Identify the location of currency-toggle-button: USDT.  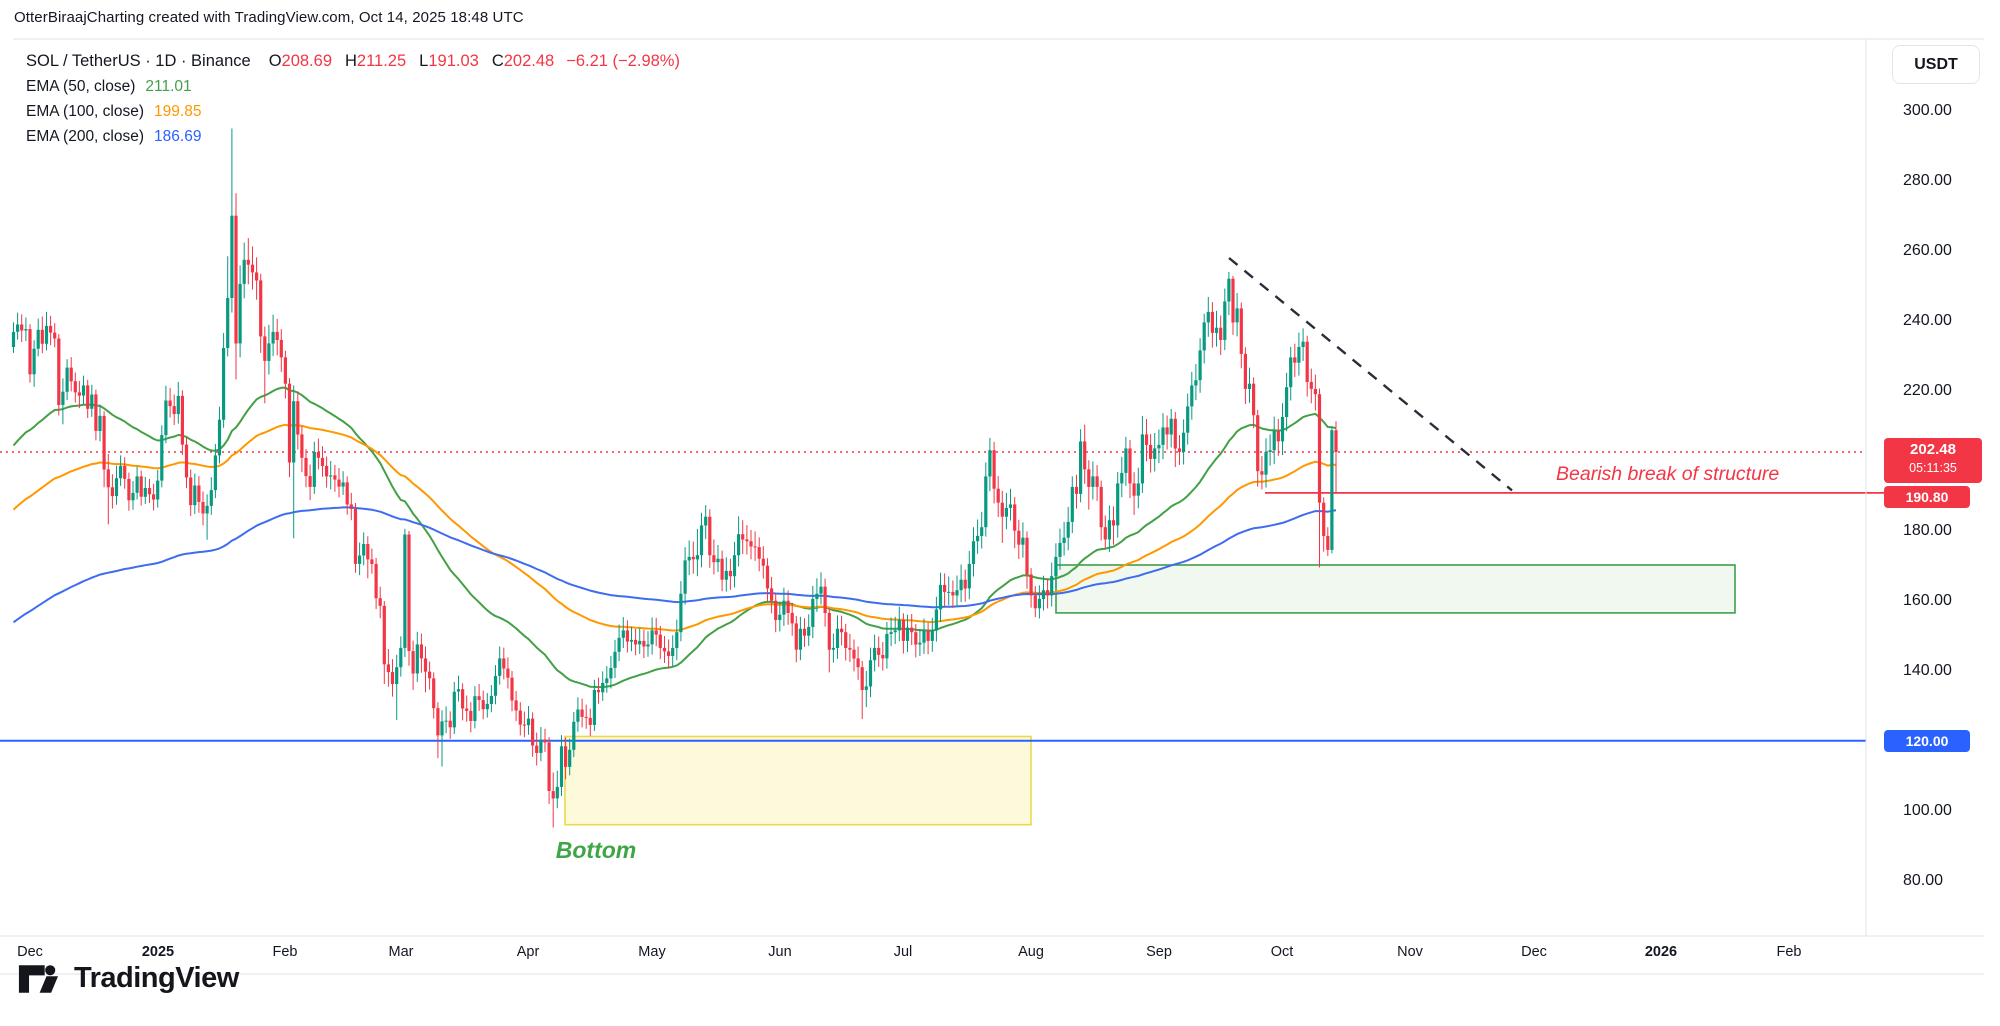
(1936, 64).